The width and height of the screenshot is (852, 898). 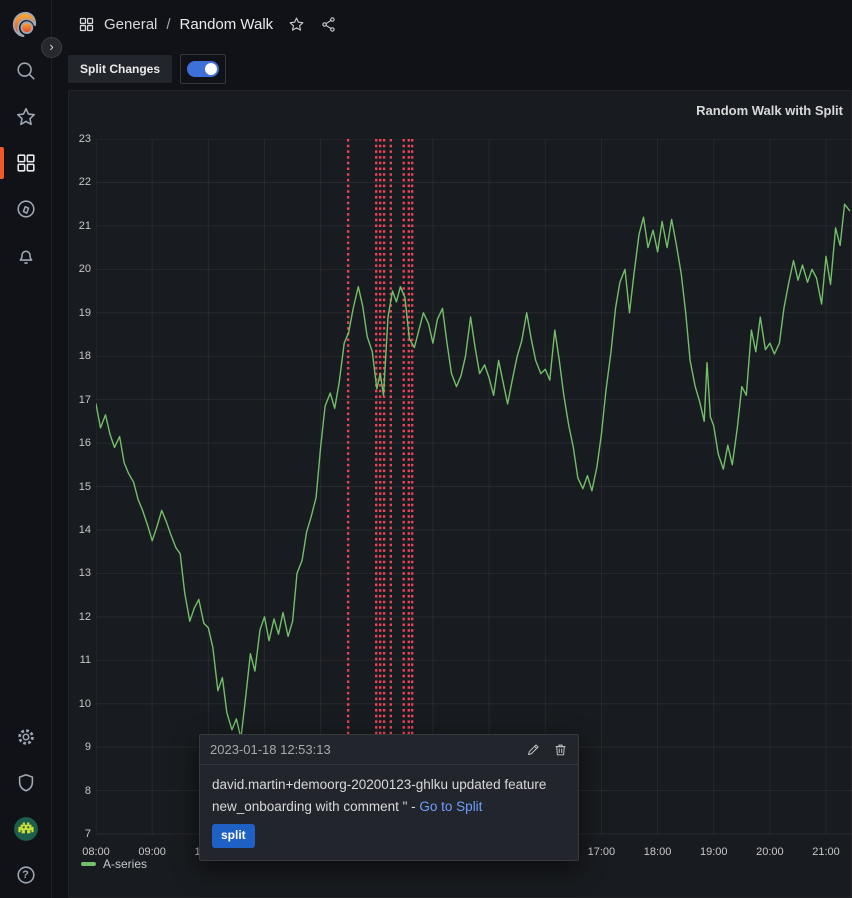 I want to click on alerting-bell-icon, so click(x=26, y=255).